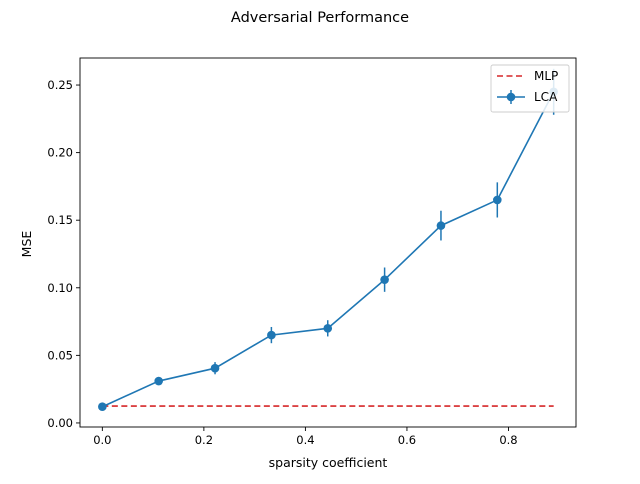  Describe the element at coordinates (204, 440) in the screenshot. I see `x-tick-label: 0.2` at that location.